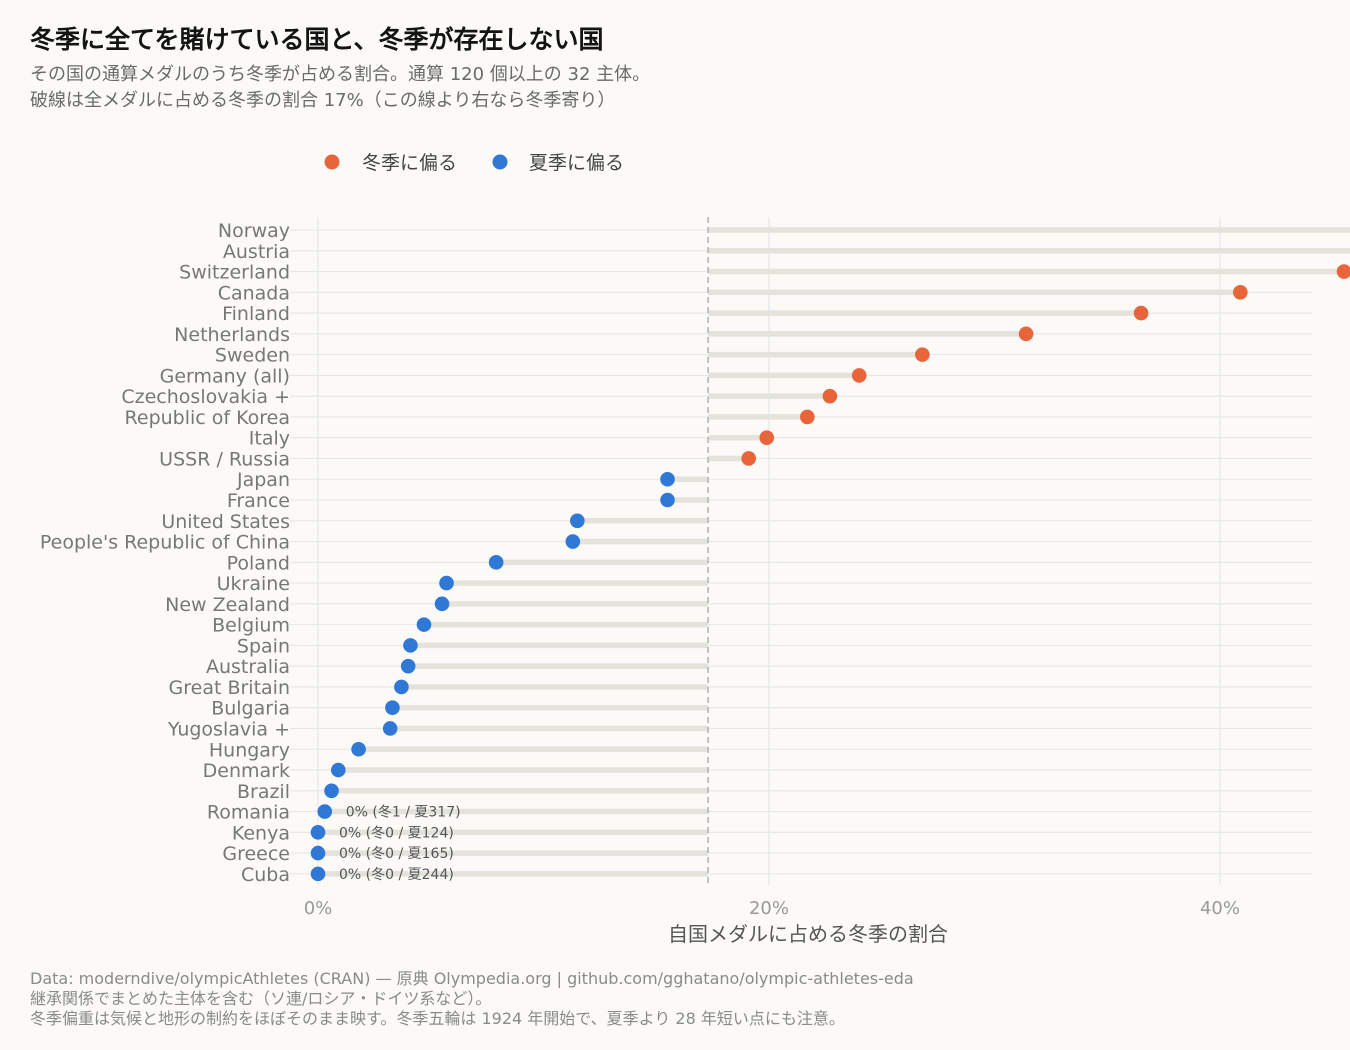  I want to click on category-label: Brazil, so click(263, 792).